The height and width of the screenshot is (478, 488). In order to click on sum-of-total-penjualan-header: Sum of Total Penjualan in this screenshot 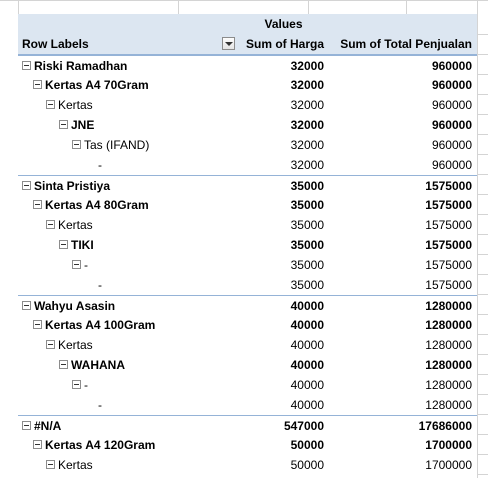, I will do `click(406, 44)`.